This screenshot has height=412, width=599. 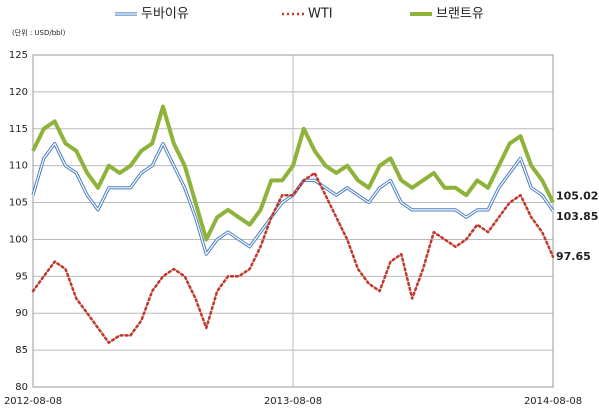 I want to click on x-tick-label: 2012-08-08, so click(x=33, y=401).